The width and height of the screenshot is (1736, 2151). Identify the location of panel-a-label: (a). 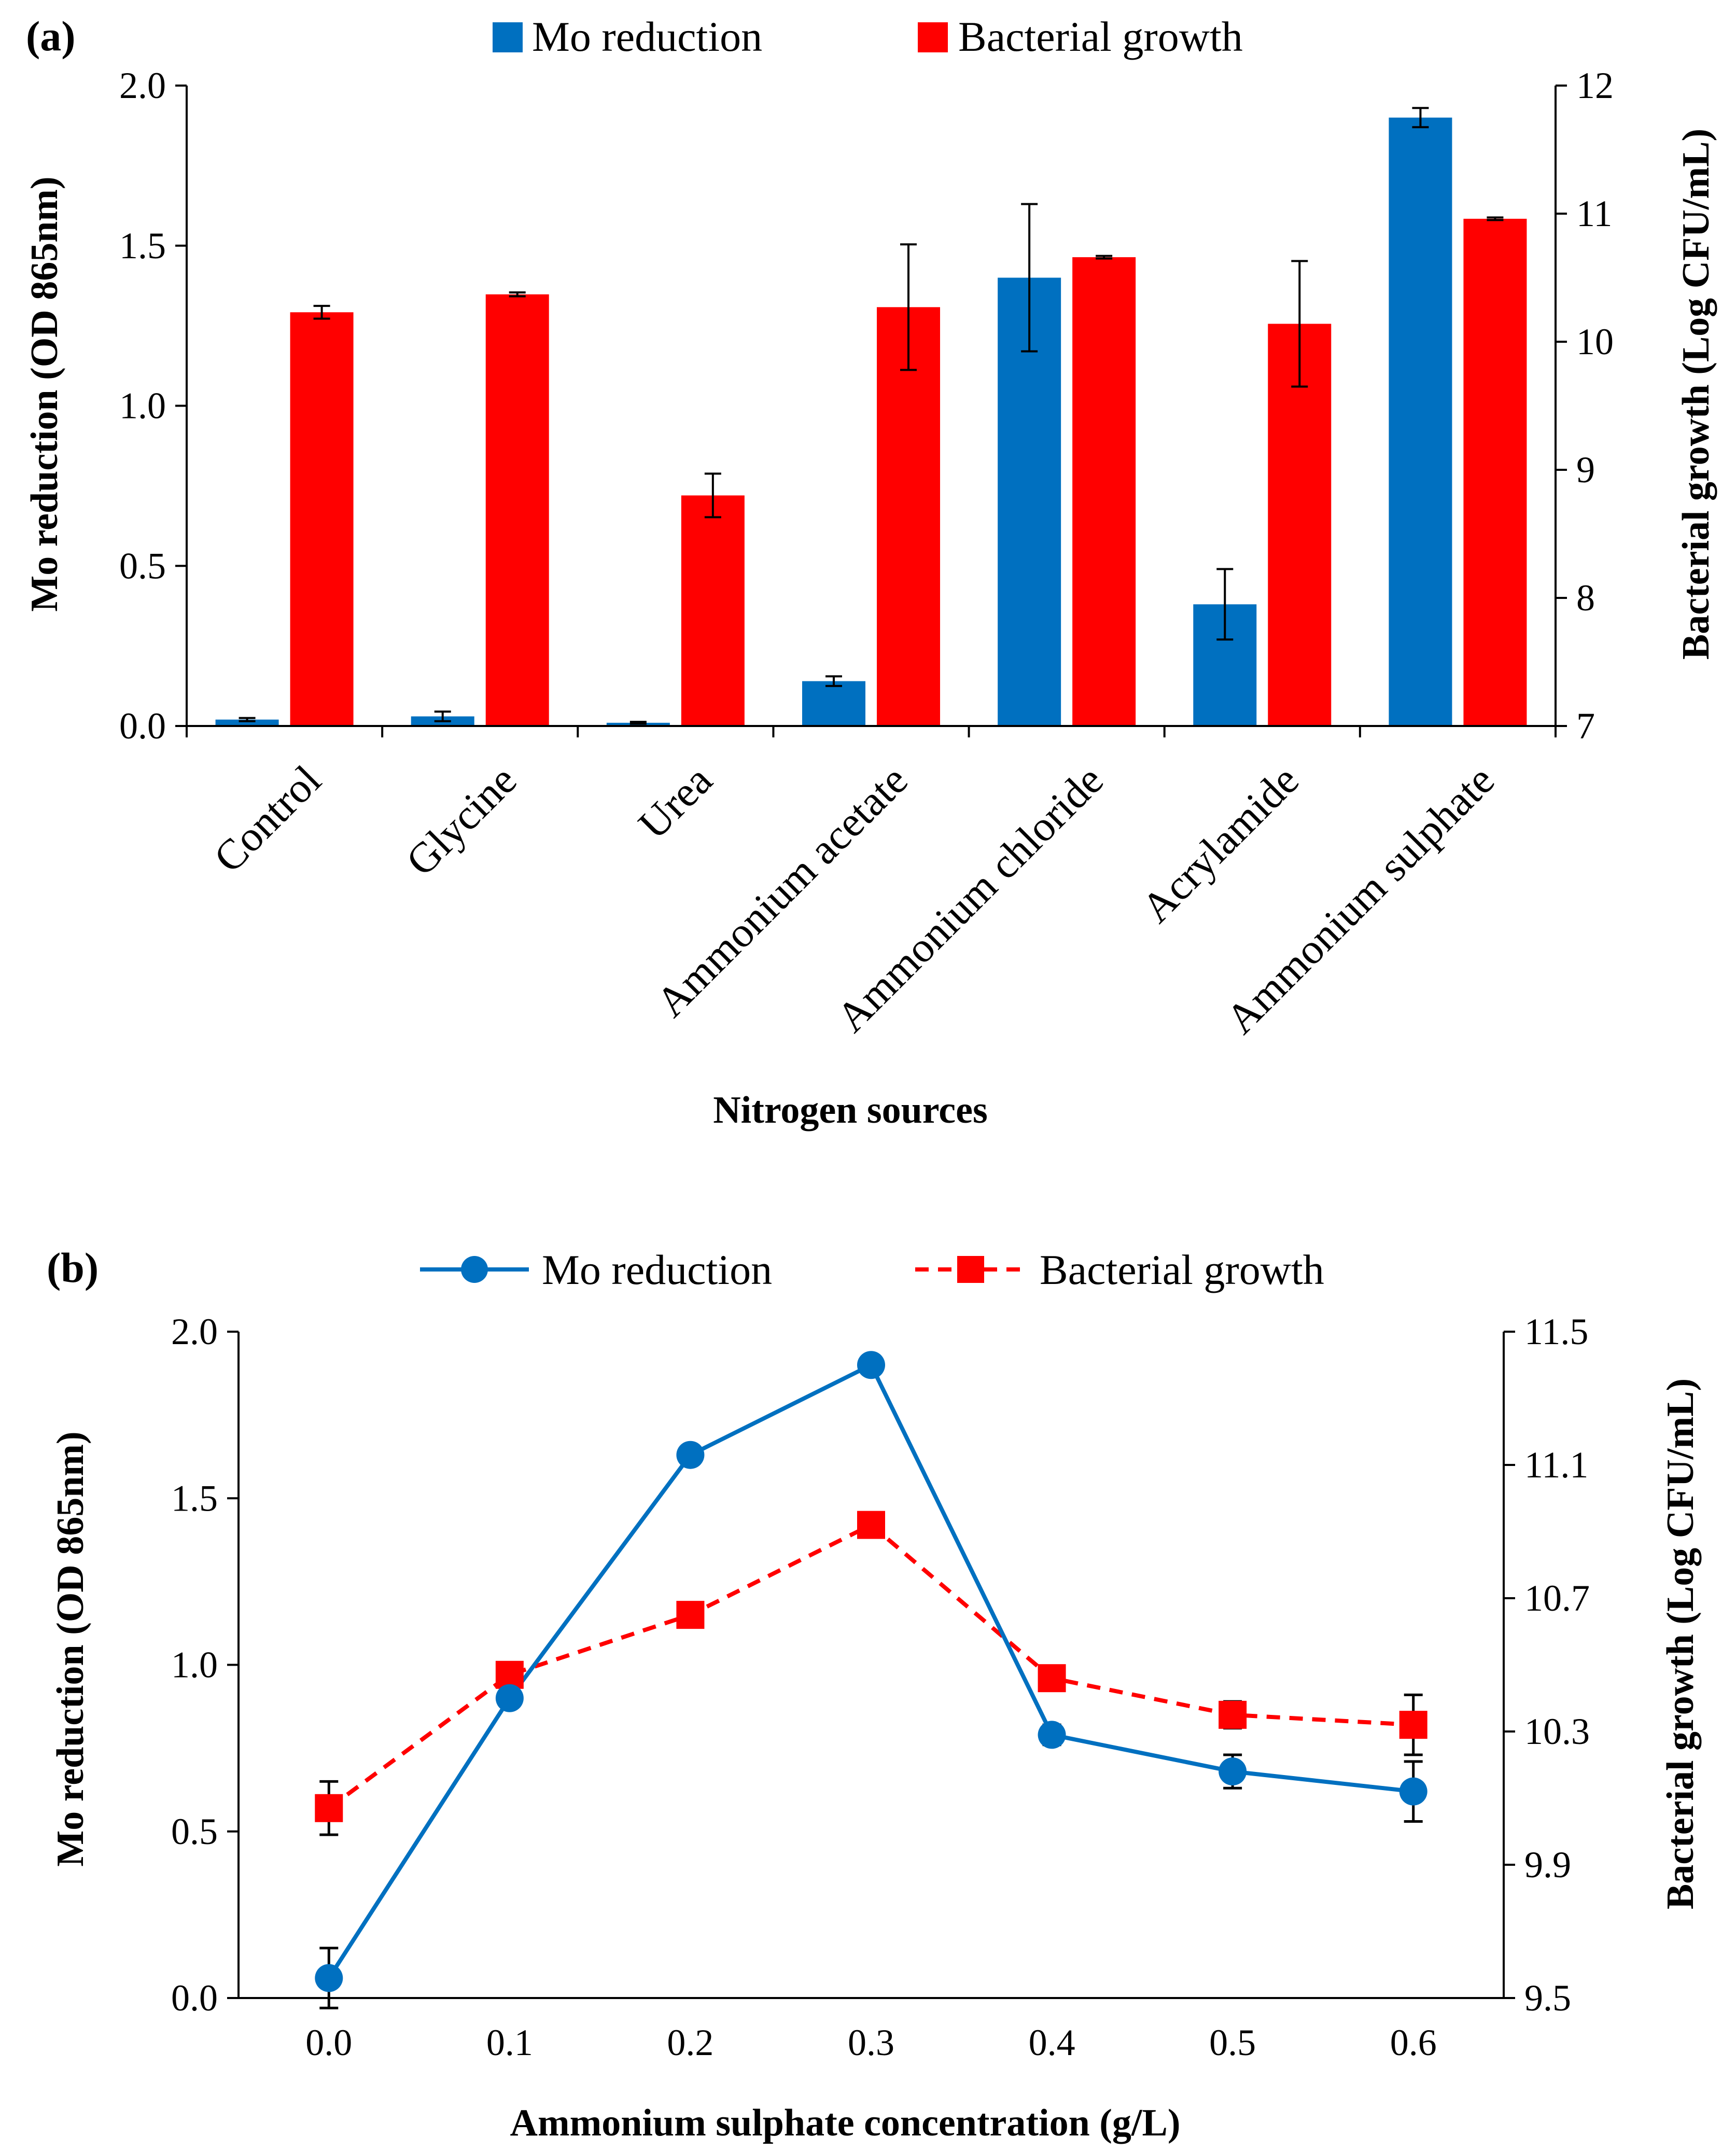
(51, 36).